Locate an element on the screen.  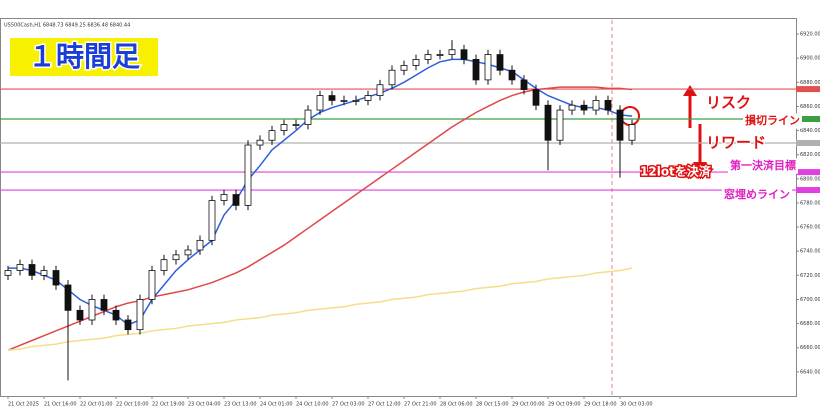
annotation: 損切ライン is located at coordinates (772, 120).